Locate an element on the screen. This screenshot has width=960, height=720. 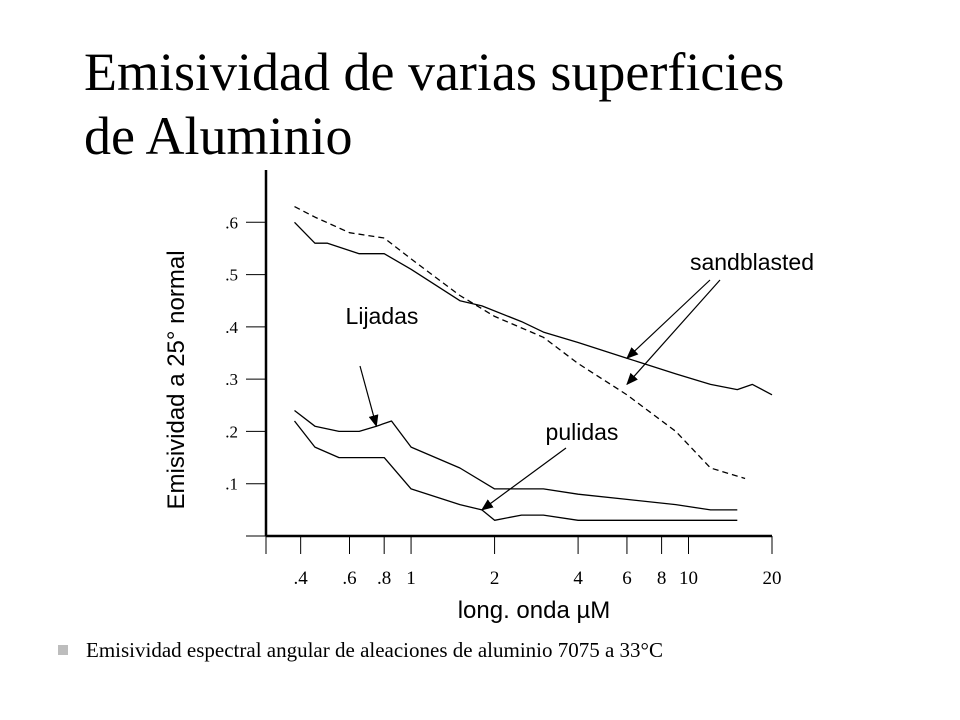
y-tick-label-4: .5 is located at coordinates (231, 275).